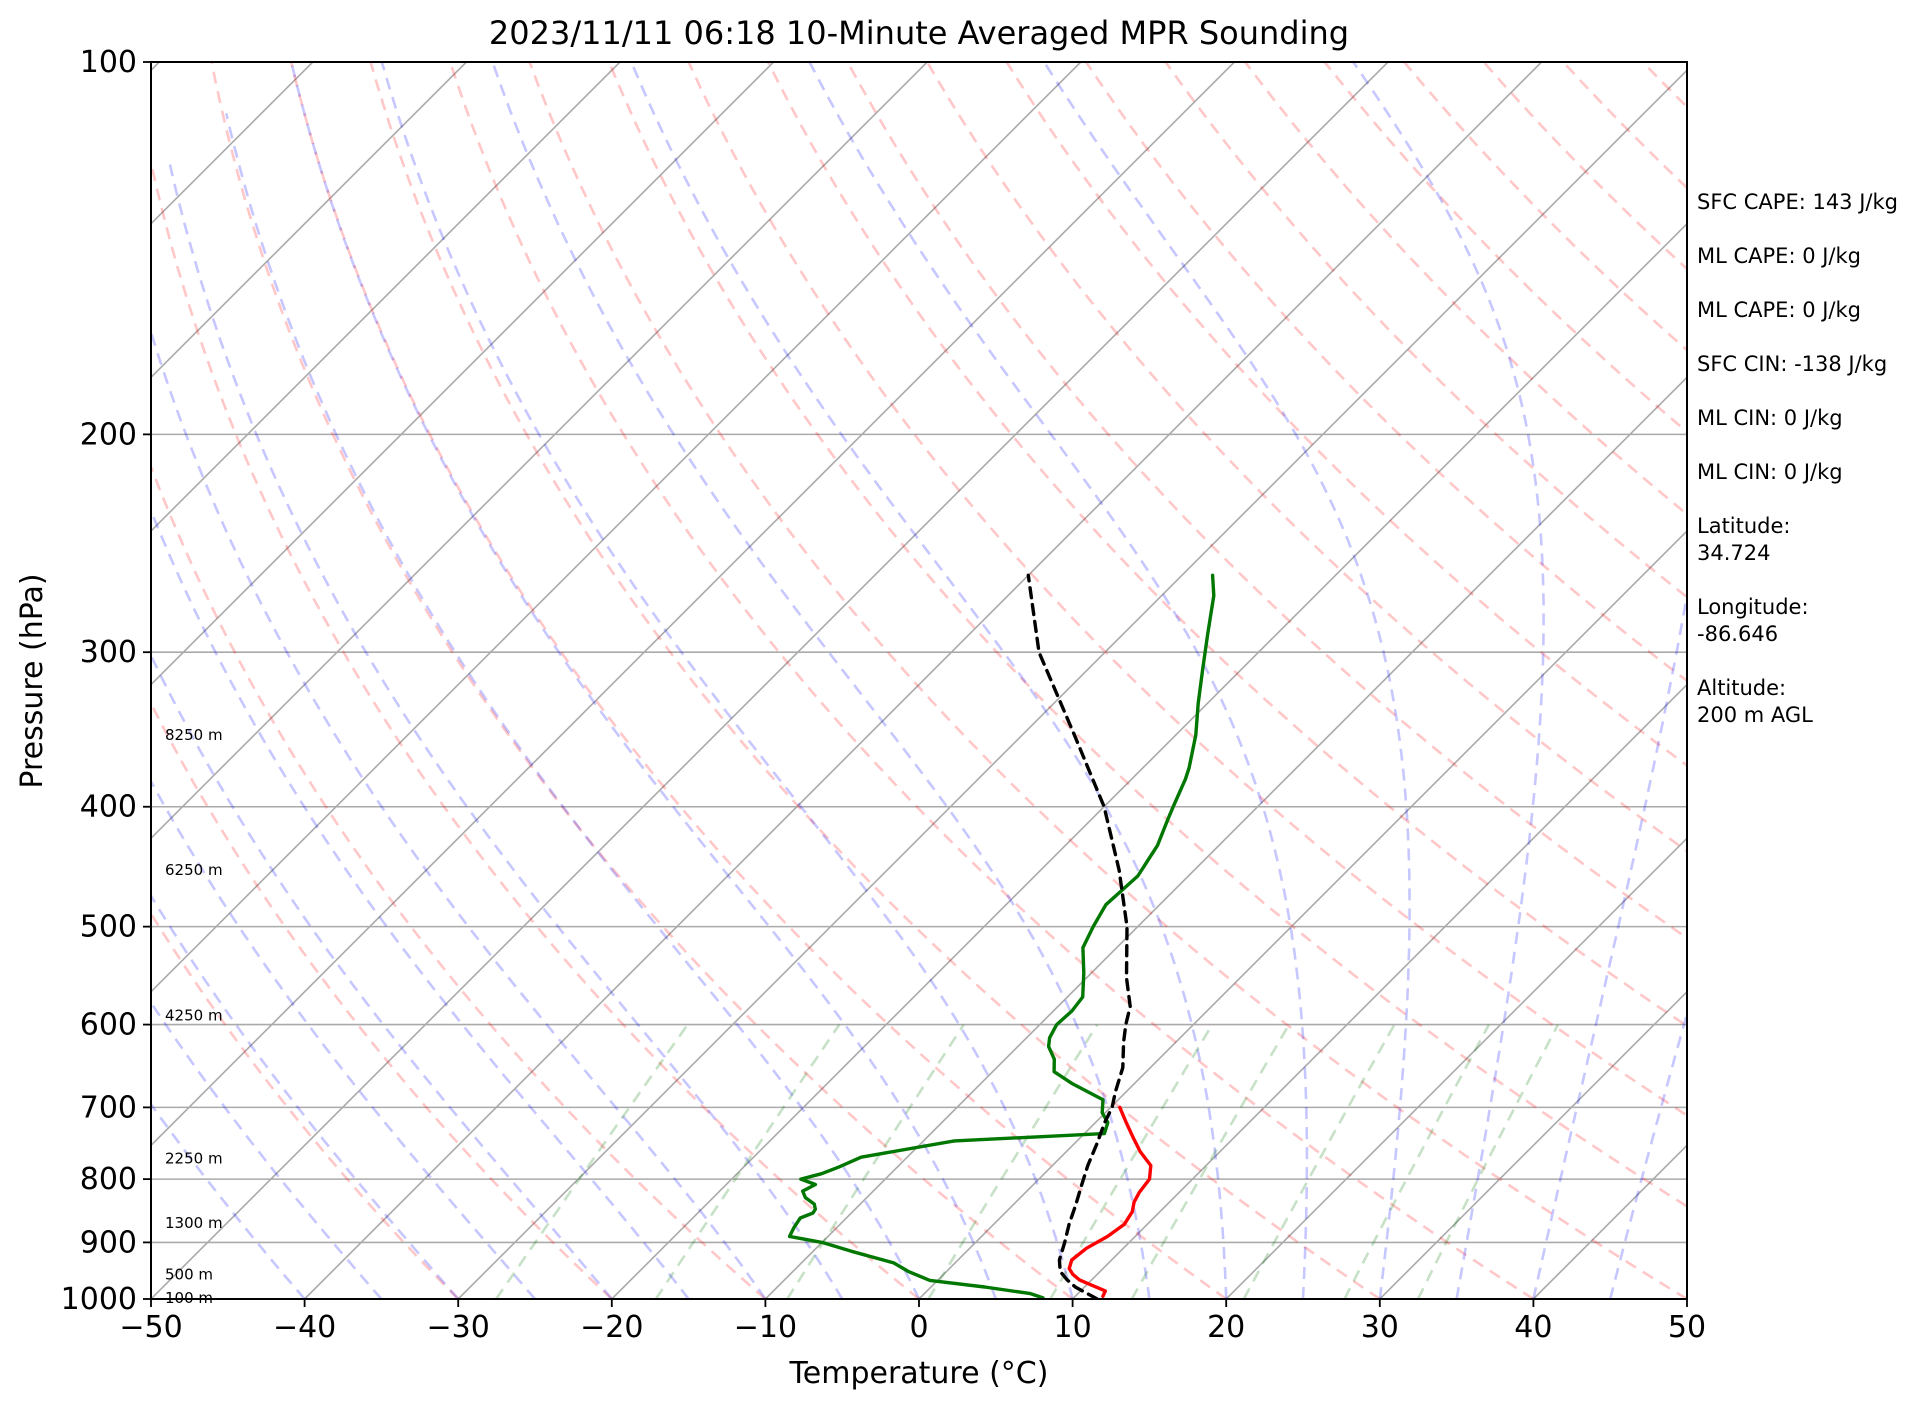 Image resolution: width=1921 pixels, height=1406 pixels. Describe the element at coordinates (108, 652) in the screenshot. I see `y-tick-label: 300` at that location.